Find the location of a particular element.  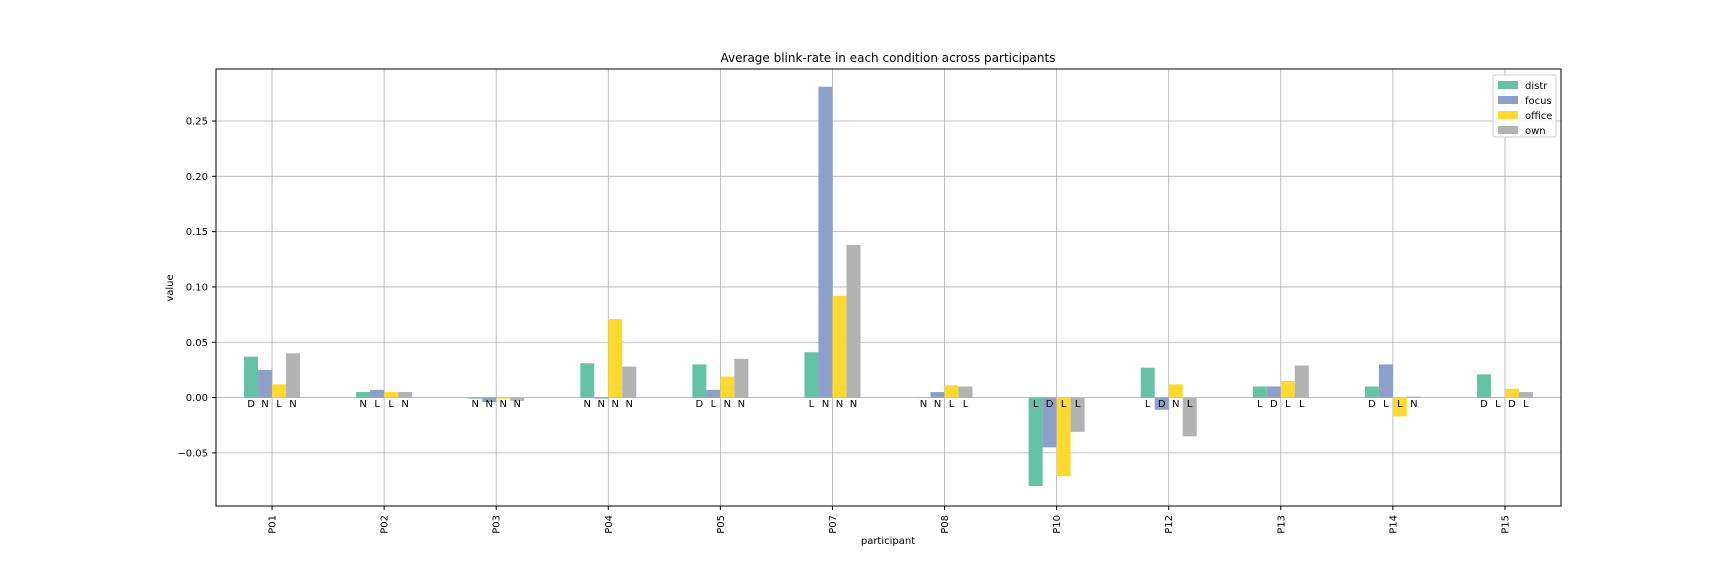

legend-label-focus: focus is located at coordinates (1538, 101).